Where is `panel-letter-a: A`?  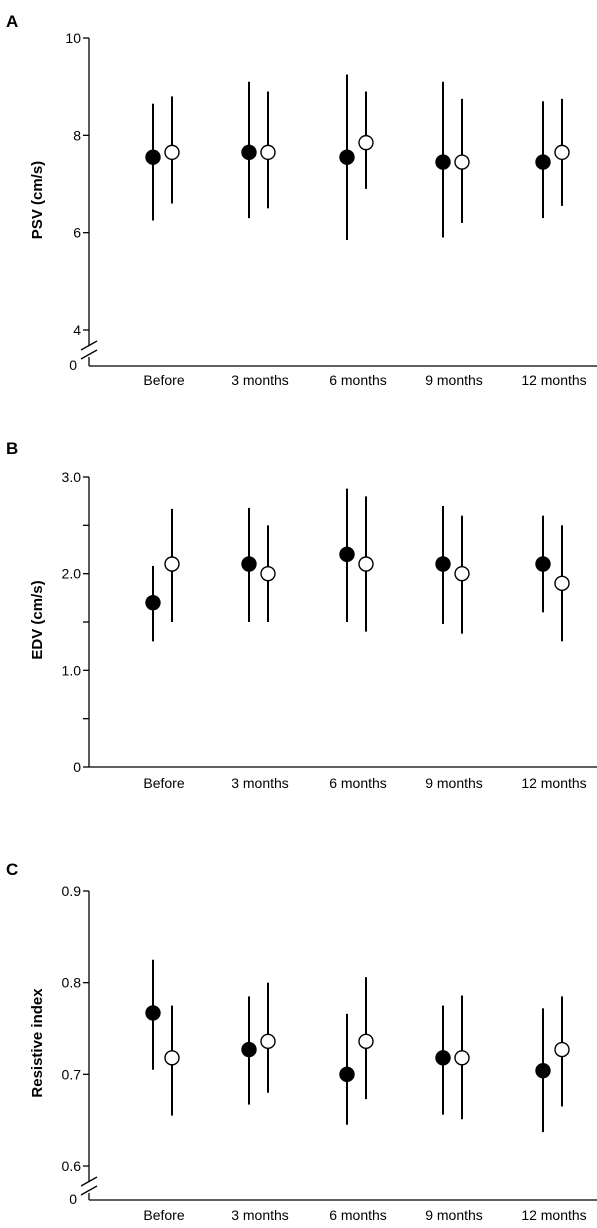 panel-letter-a: A is located at coordinates (12, 21).